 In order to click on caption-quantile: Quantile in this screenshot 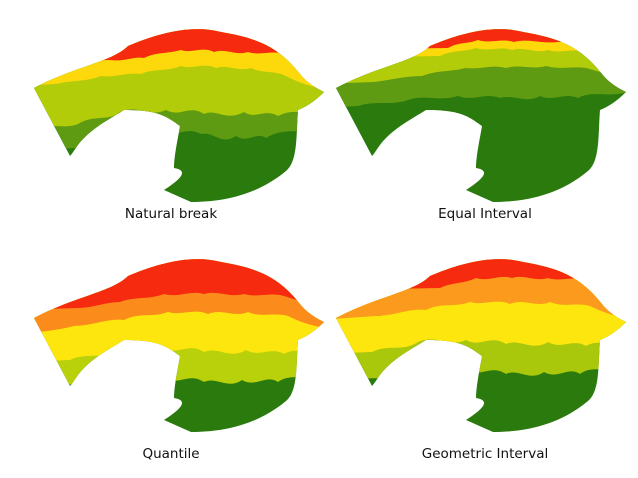, I will do `click(171, 454)`.